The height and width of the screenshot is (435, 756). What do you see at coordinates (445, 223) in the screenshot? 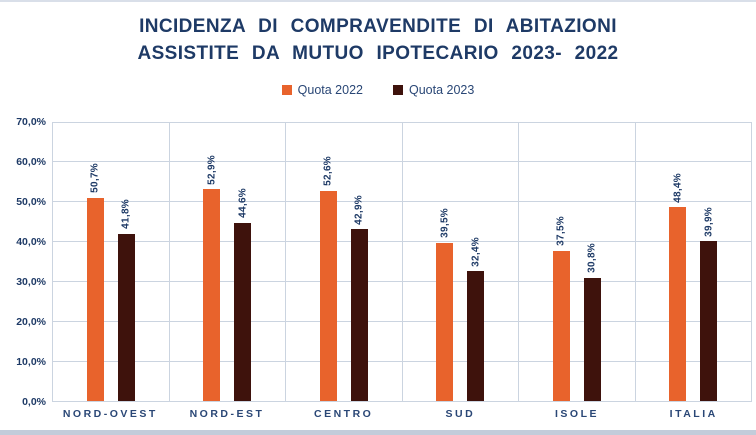
I see `bar-value-label: 39,5%` at bounding box center [445, 223].